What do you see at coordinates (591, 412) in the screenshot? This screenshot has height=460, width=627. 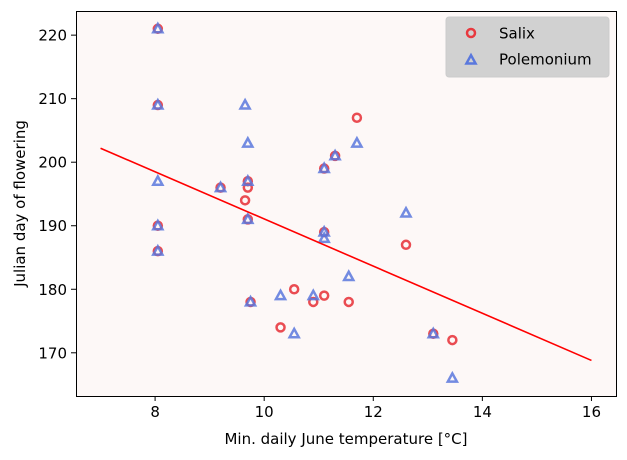 I see `x-tick-label: 16` at bounding box center [591, 412].